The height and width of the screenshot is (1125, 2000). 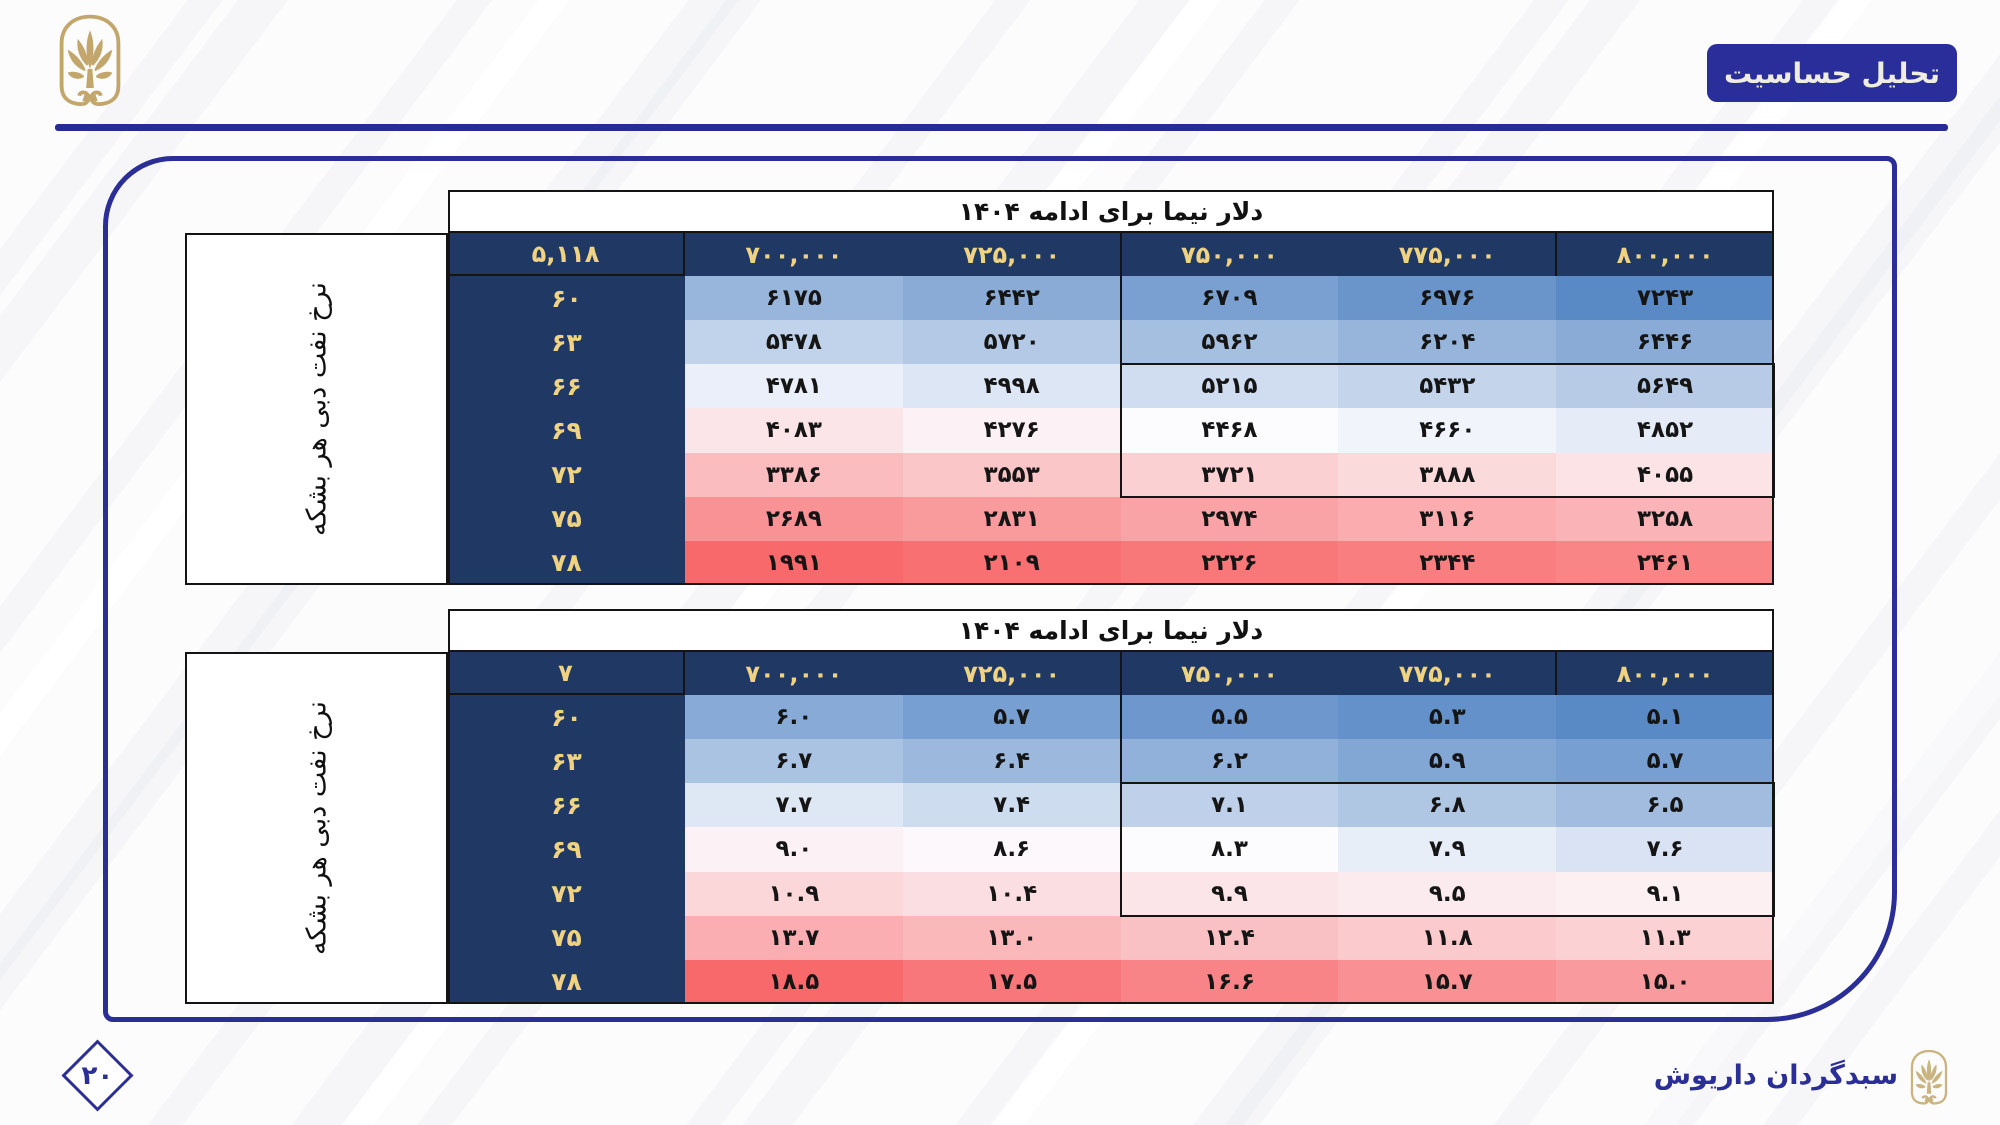 What do you see at coordinates (1665, 562) in the screenshot?
I see `heat-cell: ۲۴۶۱` at bounding box center [1665, 562].